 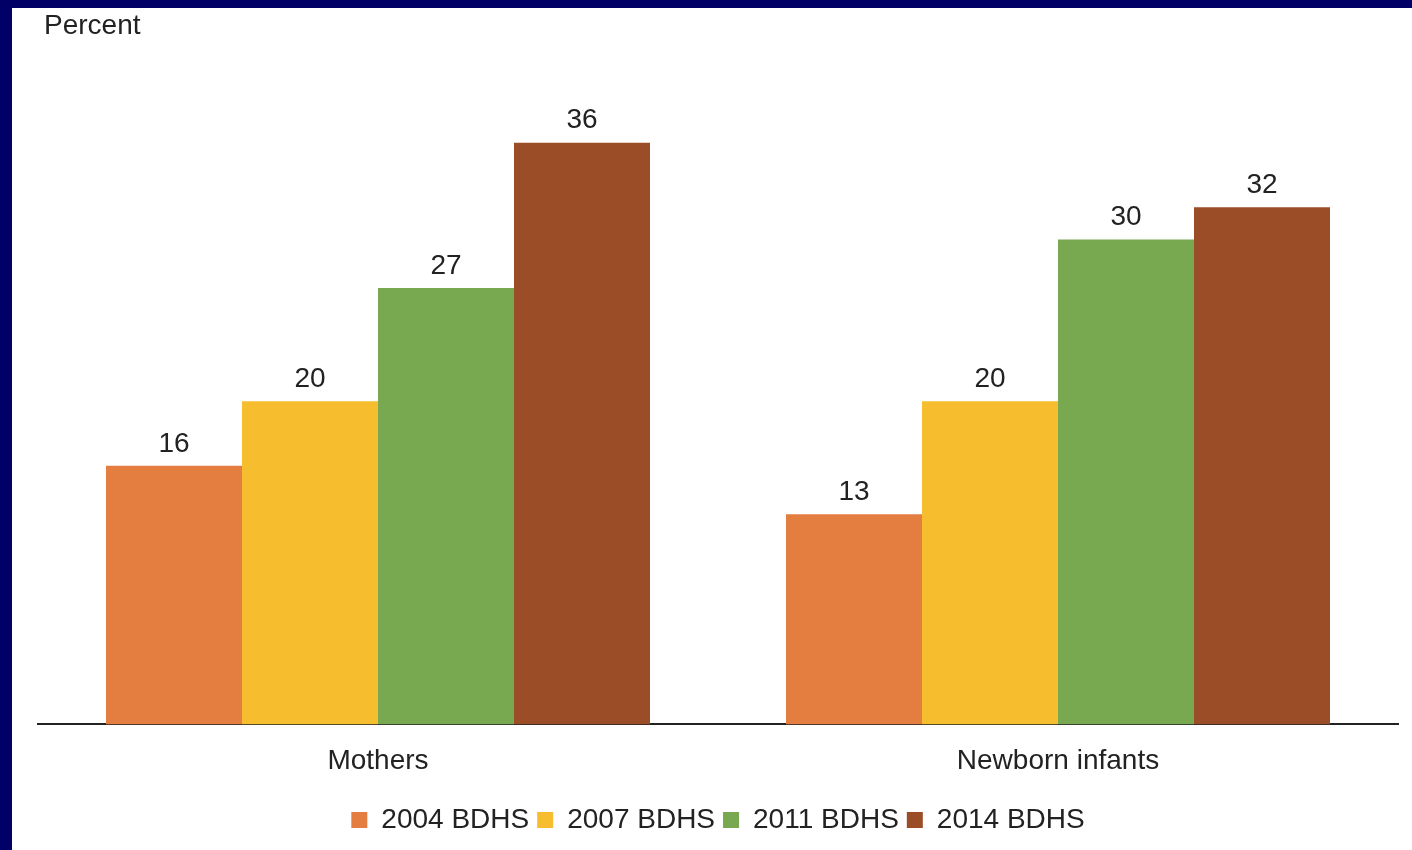 What do you see at coordinates (826, 818) in the screenshot?
I see `legend-label: 2011 BDHS` at bounding box center [826, 818].